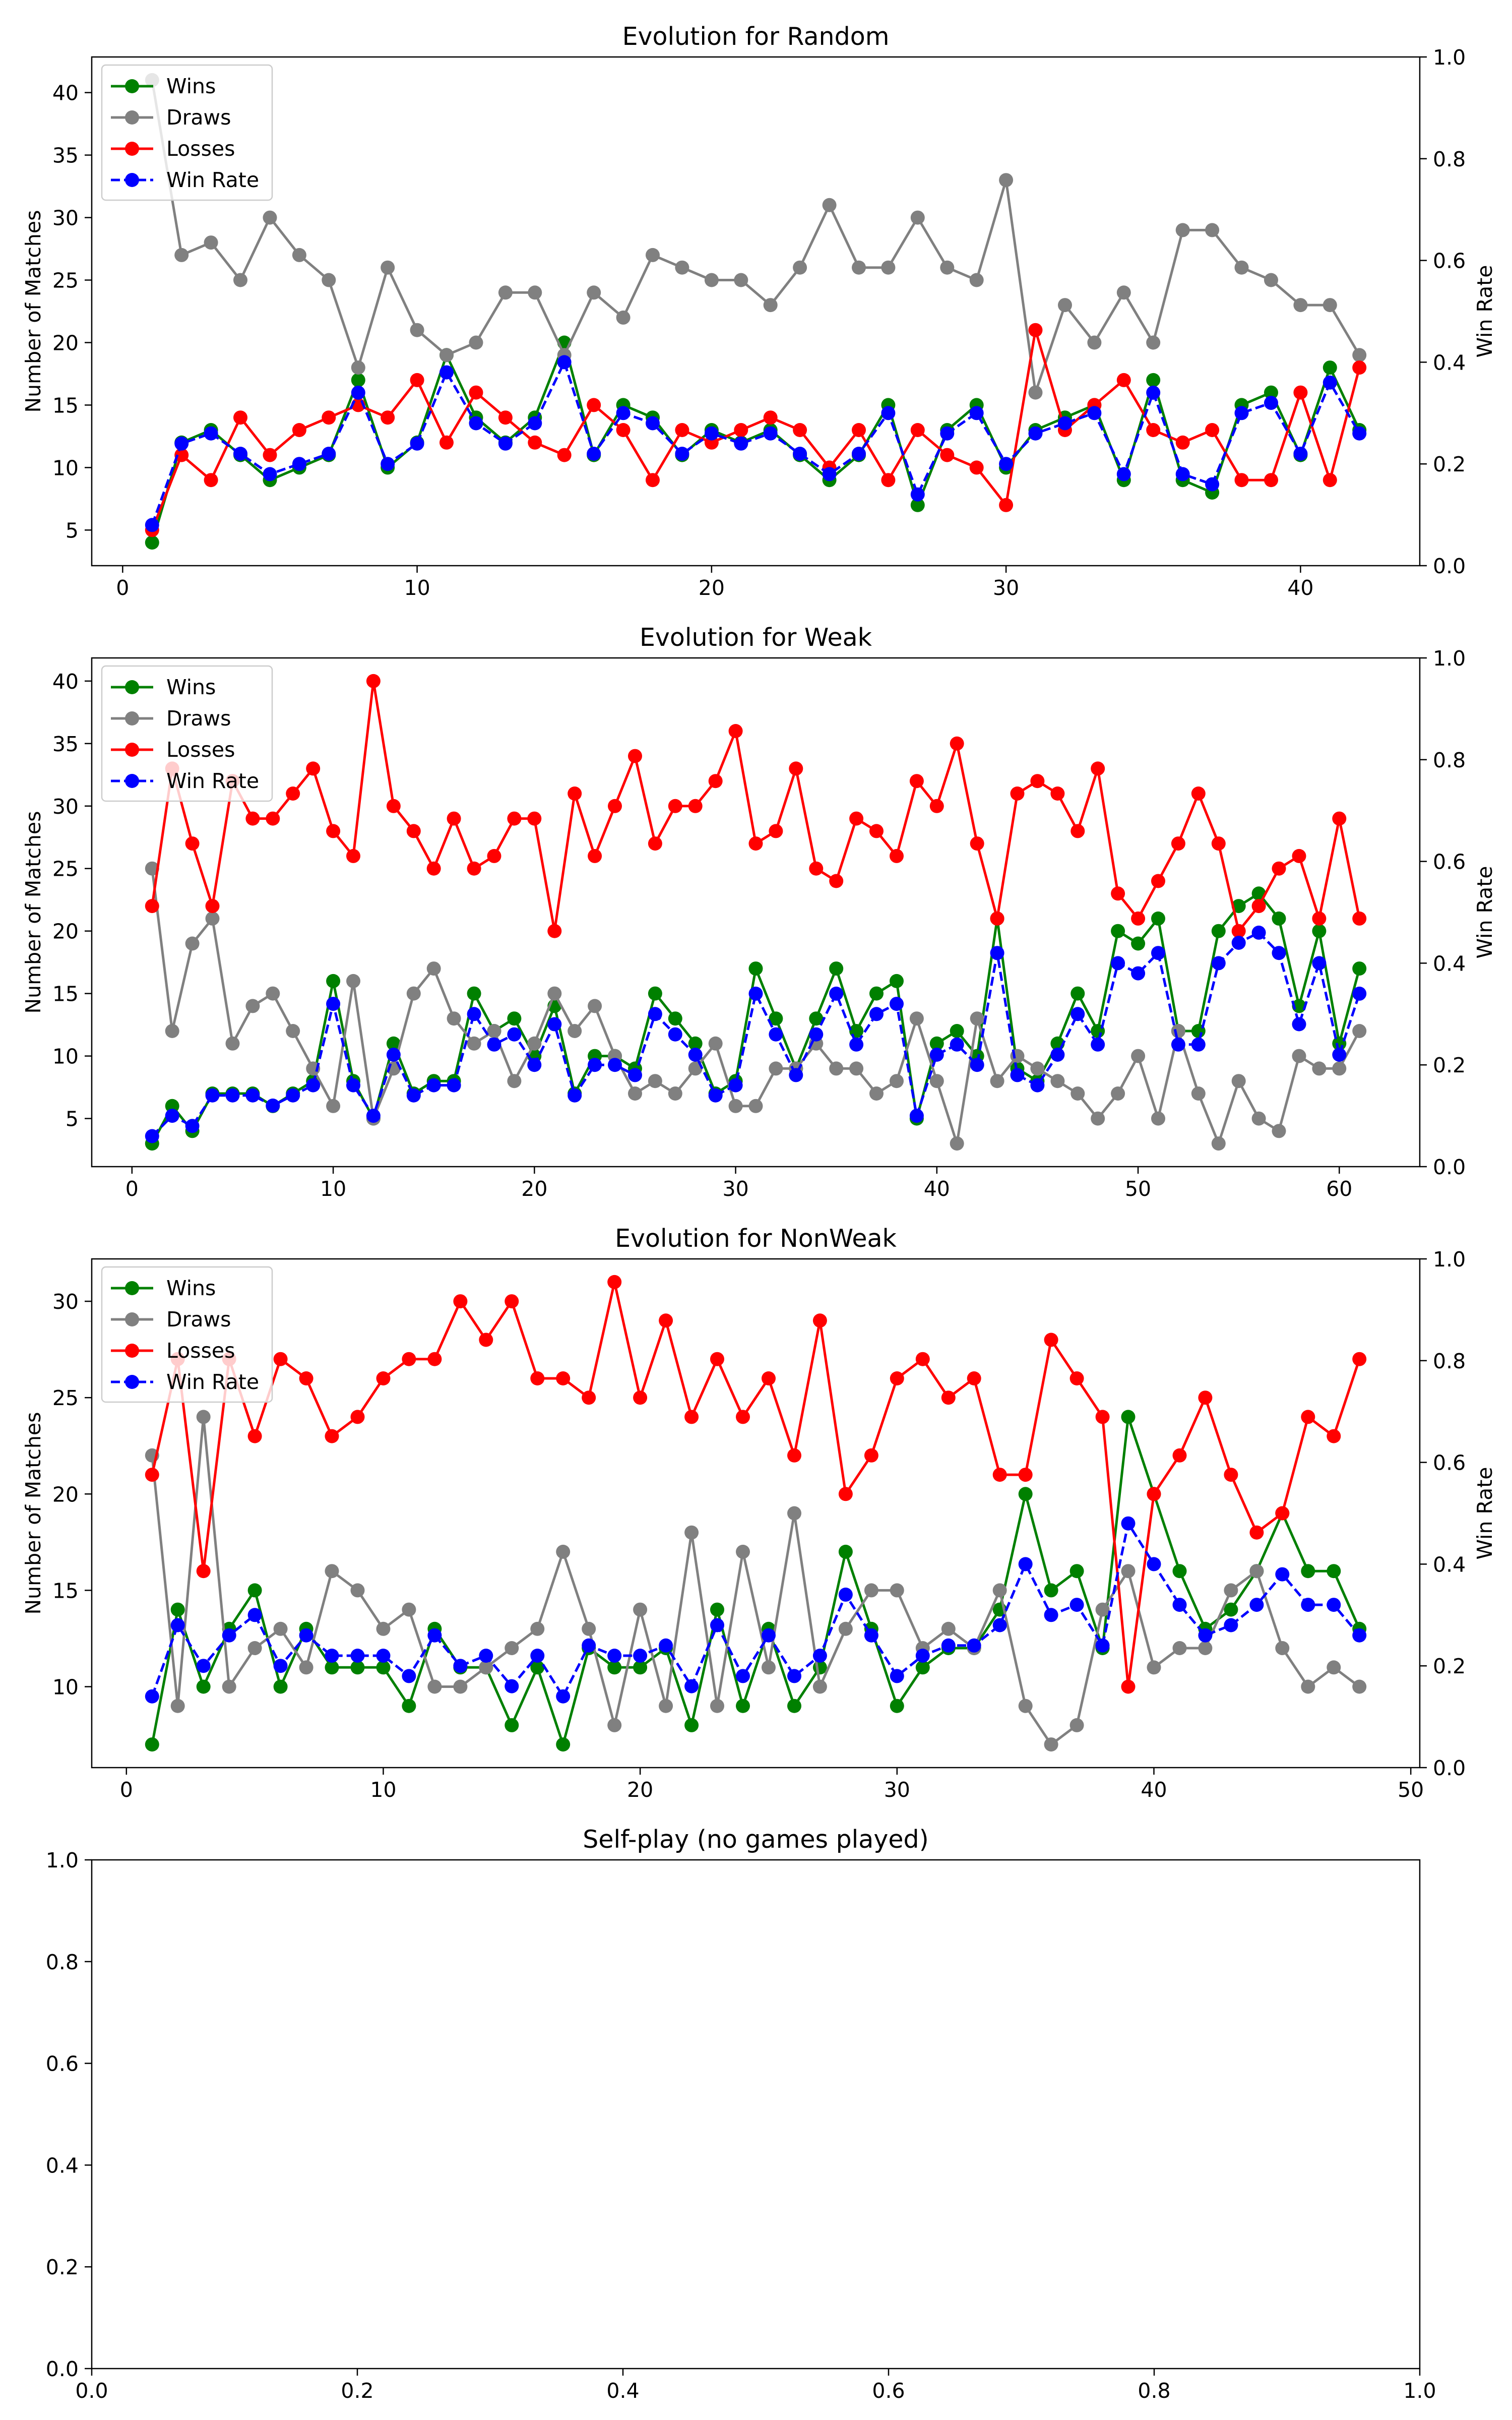 The width and height of the screenshot is (1512, 2420). Describe the element at coordinates (65, 1591) in the screenshot. I see `y-tick-label: 15` at that location.